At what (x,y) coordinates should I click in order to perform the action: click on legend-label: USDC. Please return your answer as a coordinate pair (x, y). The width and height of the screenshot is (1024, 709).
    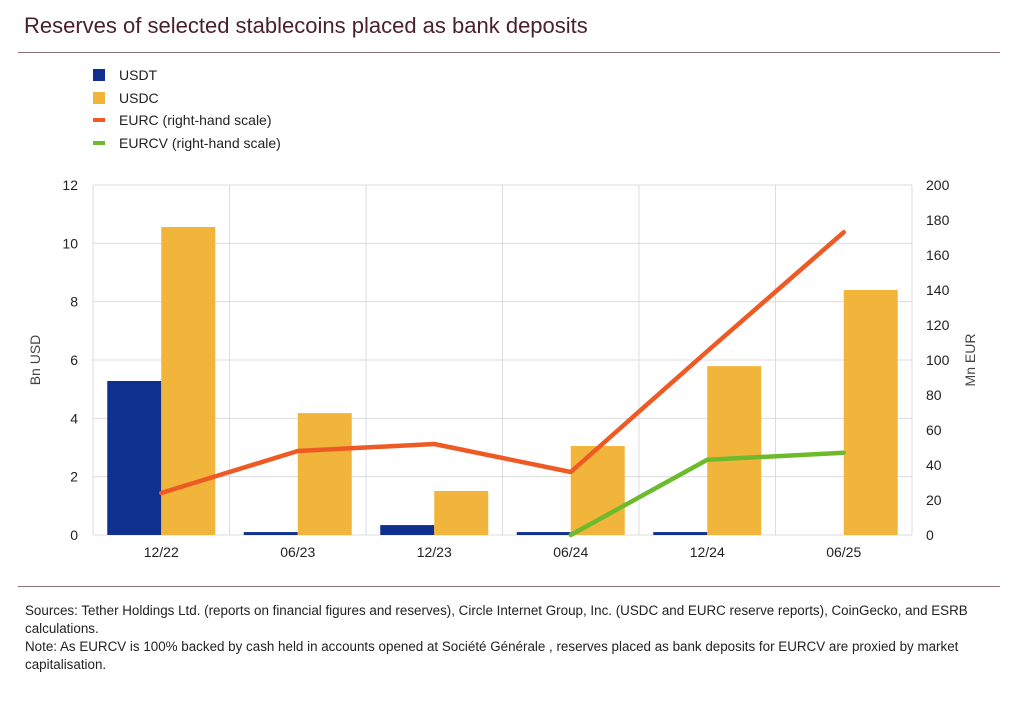
    Looking at the image, I should click on (139, 97).